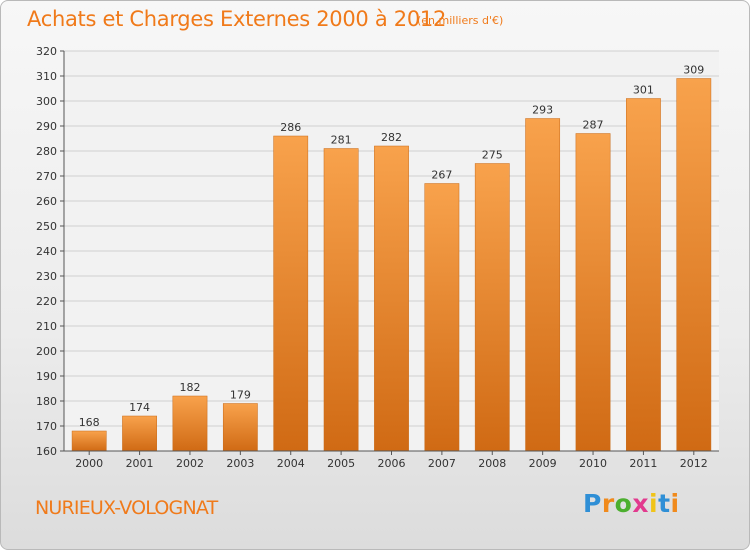  I want to click on bar-2002, so click(190, 423).